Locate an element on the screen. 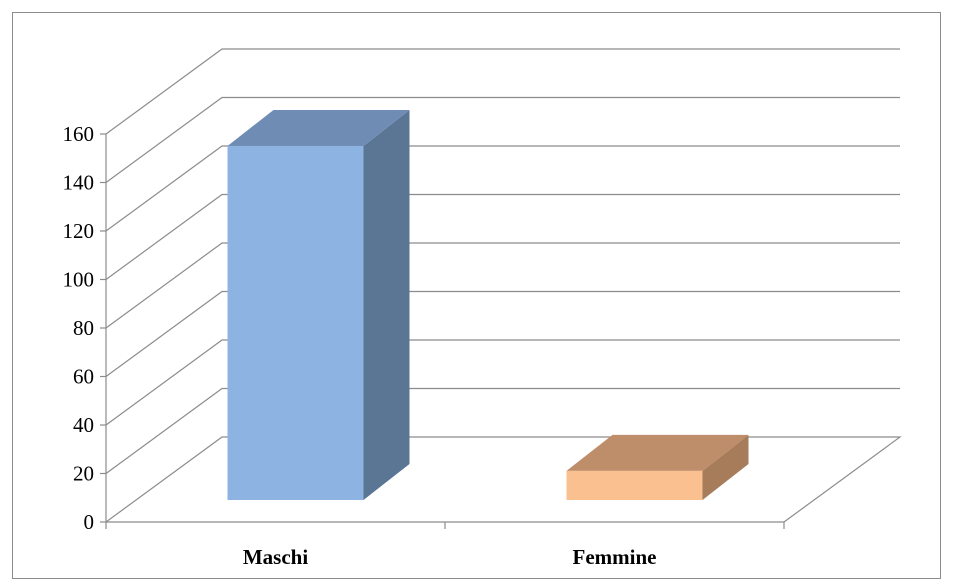 Image resolution: width=954 pixels, height=583 pixels. y-axis-ticks: 0 20 40 60 80 100 120 140 160 is located at coordinates (79, 328).